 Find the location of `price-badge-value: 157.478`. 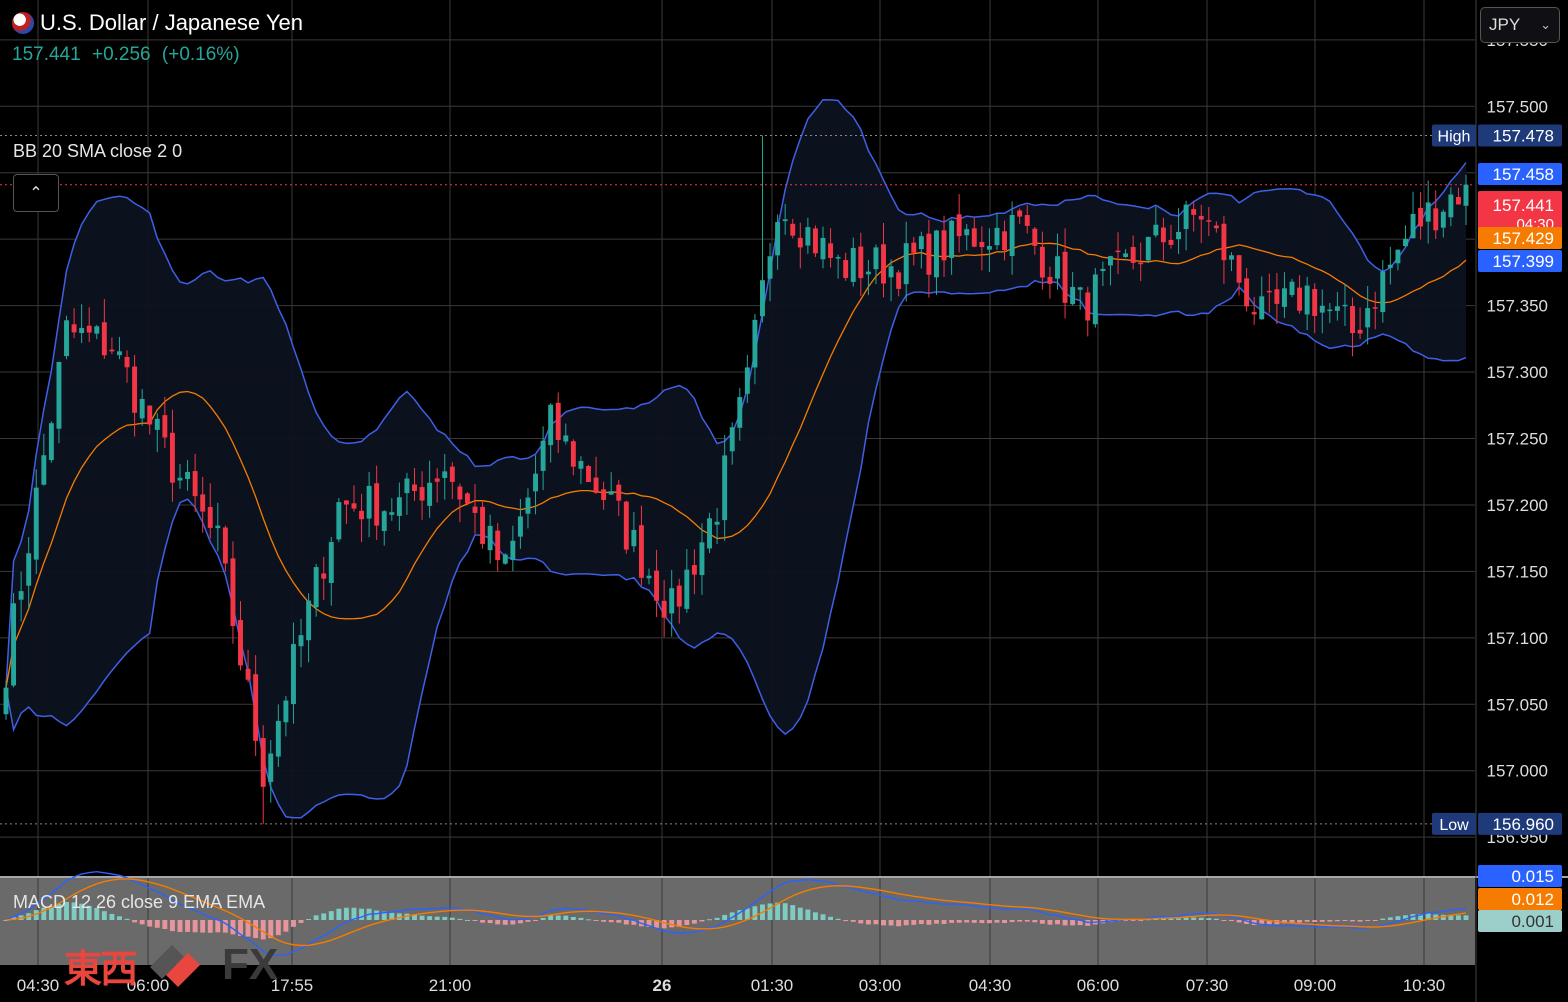

price-badge-value: 157.478 is located at coordinates (1523, 136).